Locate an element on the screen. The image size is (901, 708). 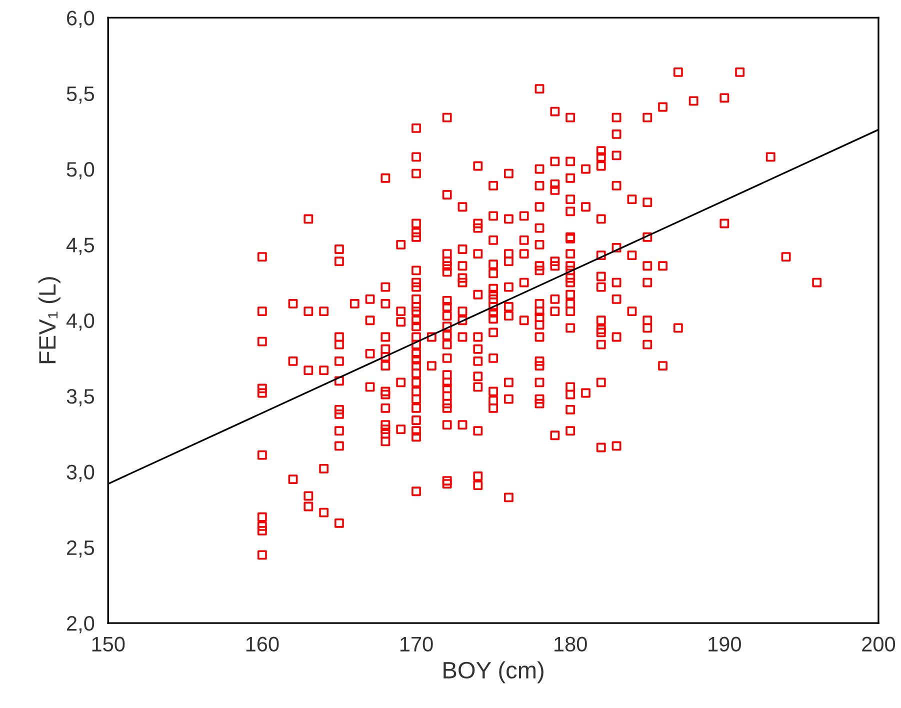
x-tick-label: 170 is located at coordinates (416, 644).